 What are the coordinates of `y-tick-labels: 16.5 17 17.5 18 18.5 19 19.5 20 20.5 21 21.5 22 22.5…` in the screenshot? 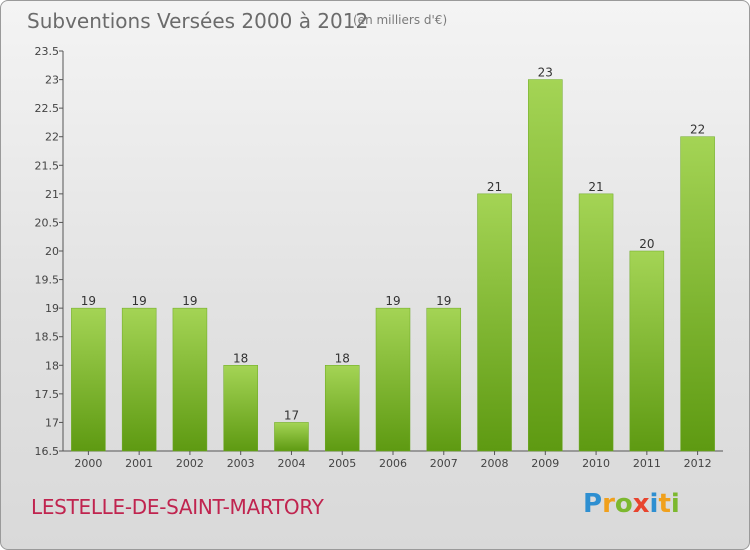 It's located at (49, 251).